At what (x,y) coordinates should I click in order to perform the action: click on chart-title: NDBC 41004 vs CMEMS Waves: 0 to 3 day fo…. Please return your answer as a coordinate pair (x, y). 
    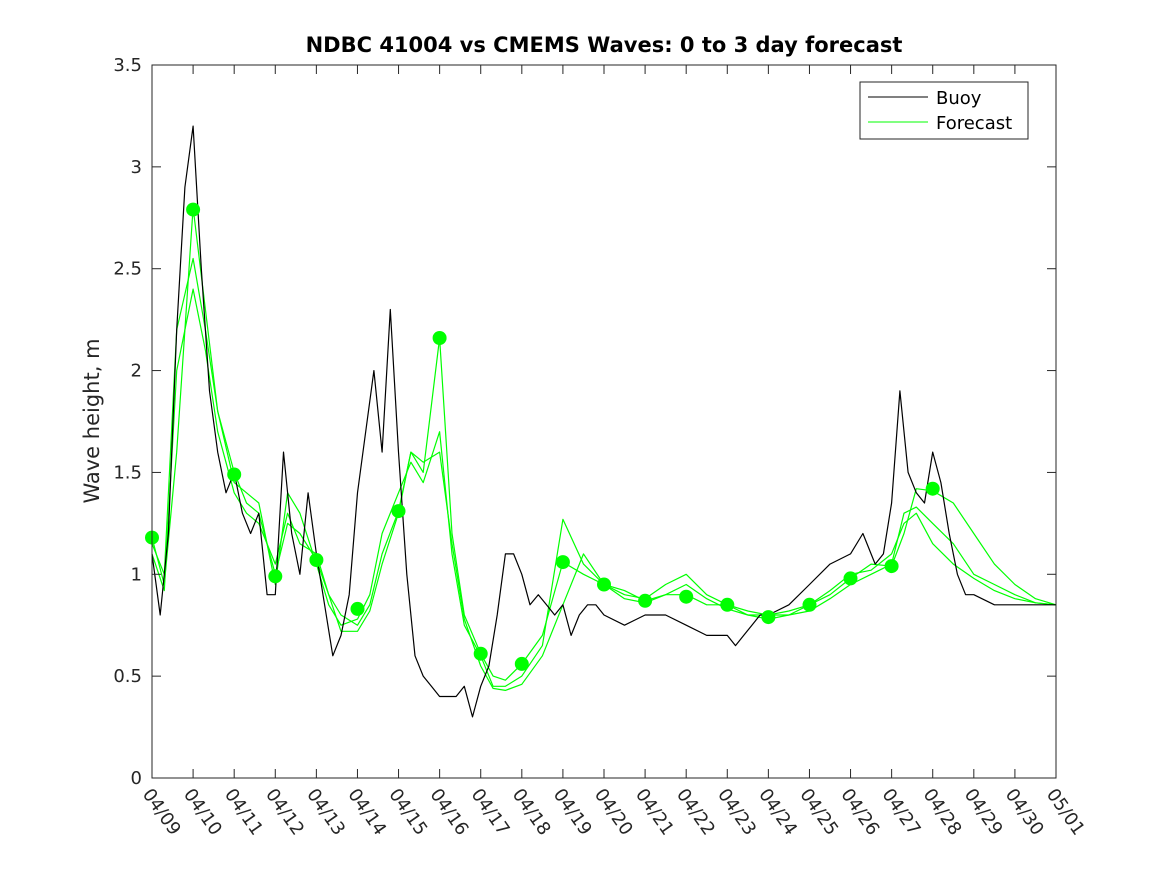
    Looking at the image, I should click on (604, 45).